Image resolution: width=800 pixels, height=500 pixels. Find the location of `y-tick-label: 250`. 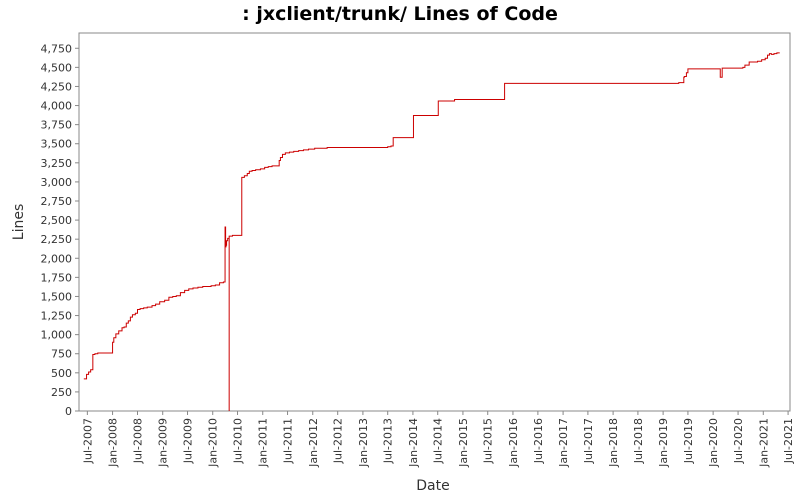

y-tick-label: 250 is located at coordinates (61, 392).